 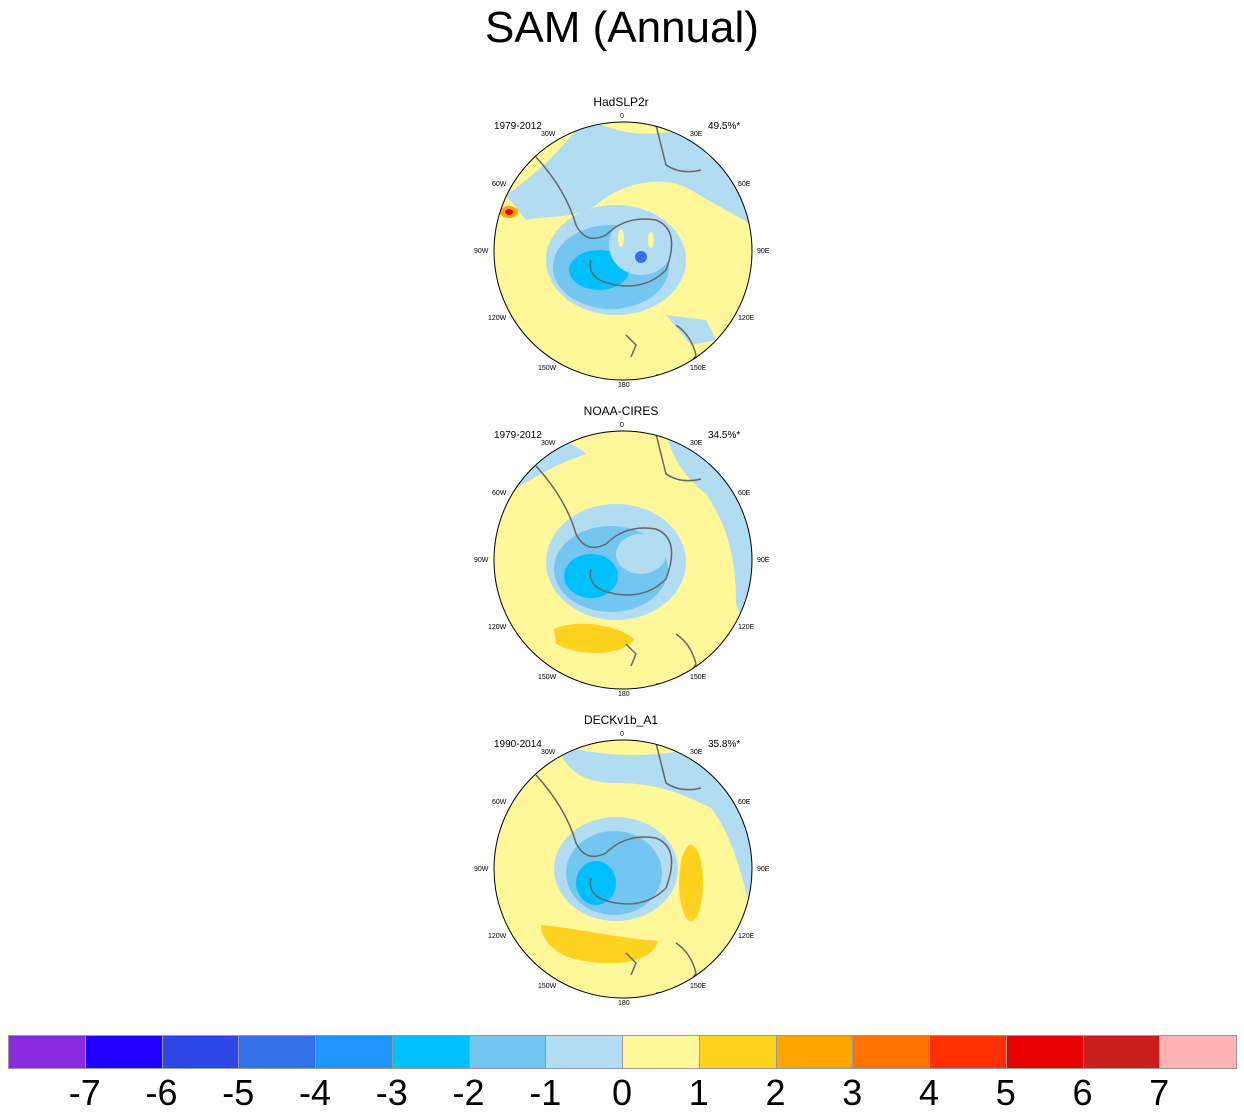 I want to click on colorbar-tick-label: 2, so click(x=775, y=1092).